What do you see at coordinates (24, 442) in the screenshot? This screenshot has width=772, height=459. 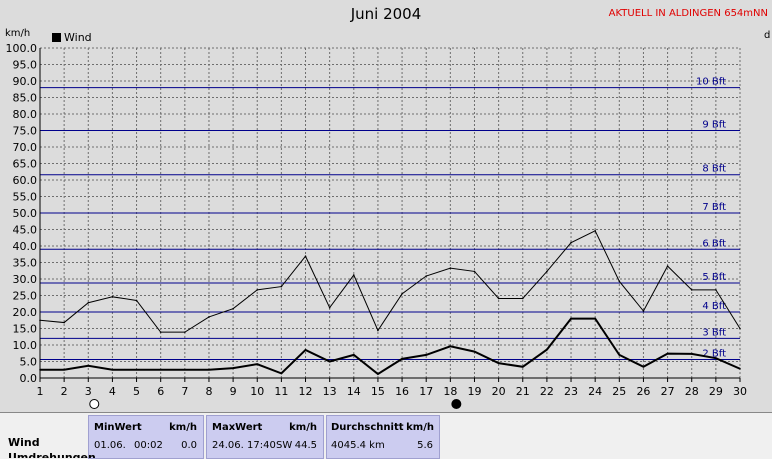 I see `stats-row-label: Wind` at bounding box center [24, 442].